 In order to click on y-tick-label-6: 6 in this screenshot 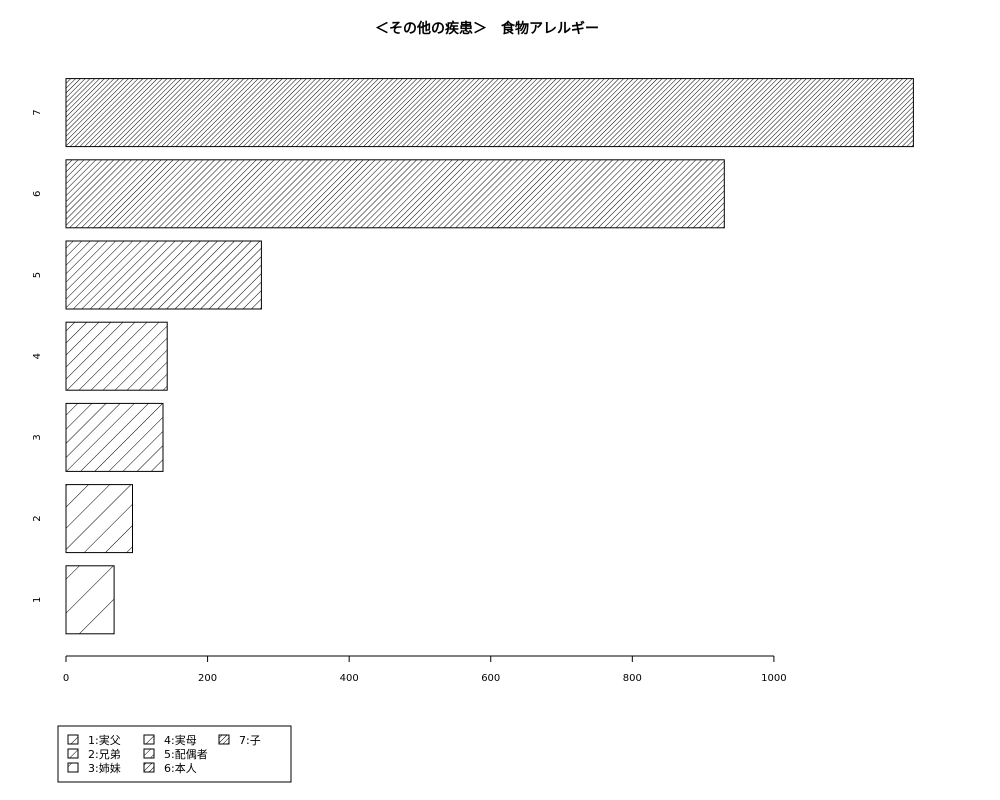, I will do `click(37, 194)`.